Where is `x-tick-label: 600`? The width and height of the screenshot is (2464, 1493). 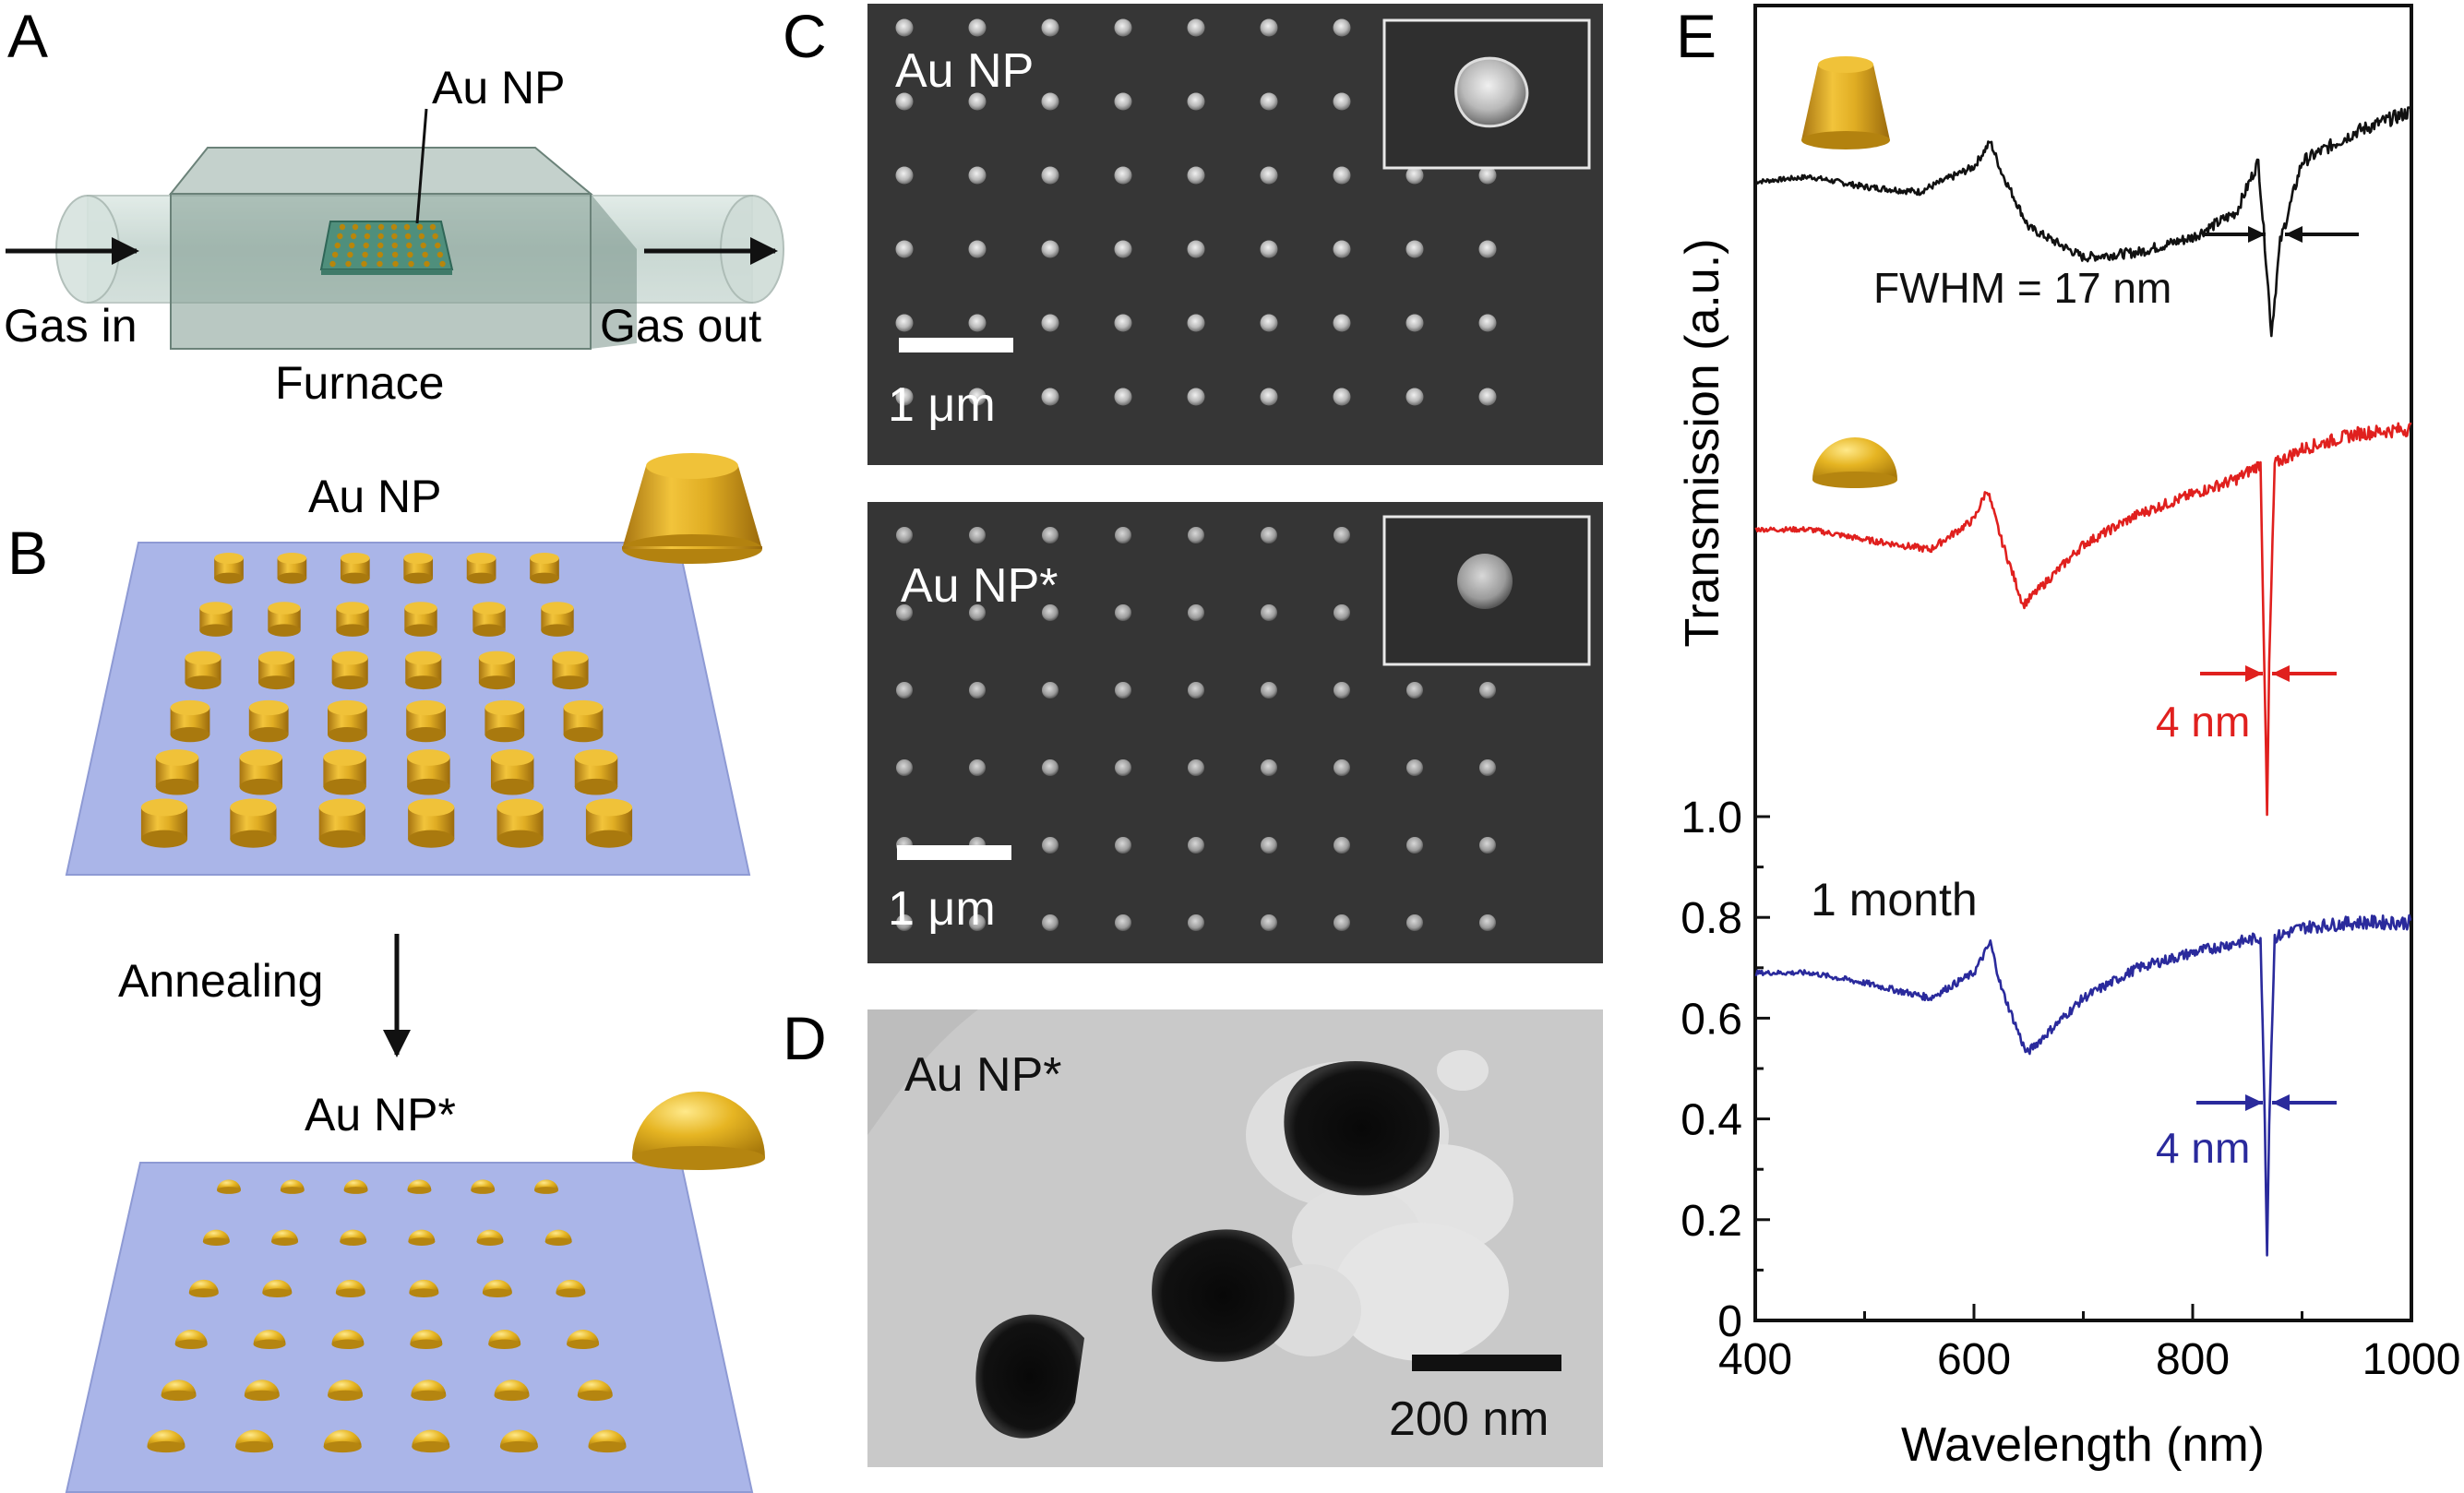 x-tick-label: 600 is located at coordinates (1974, 1359).